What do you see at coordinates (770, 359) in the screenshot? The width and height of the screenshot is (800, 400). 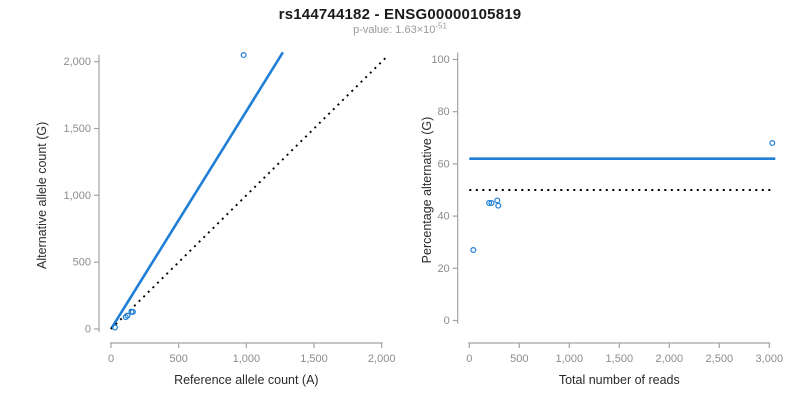 I see `x-tick-label: 3,000` at bounding box center [770, 359].